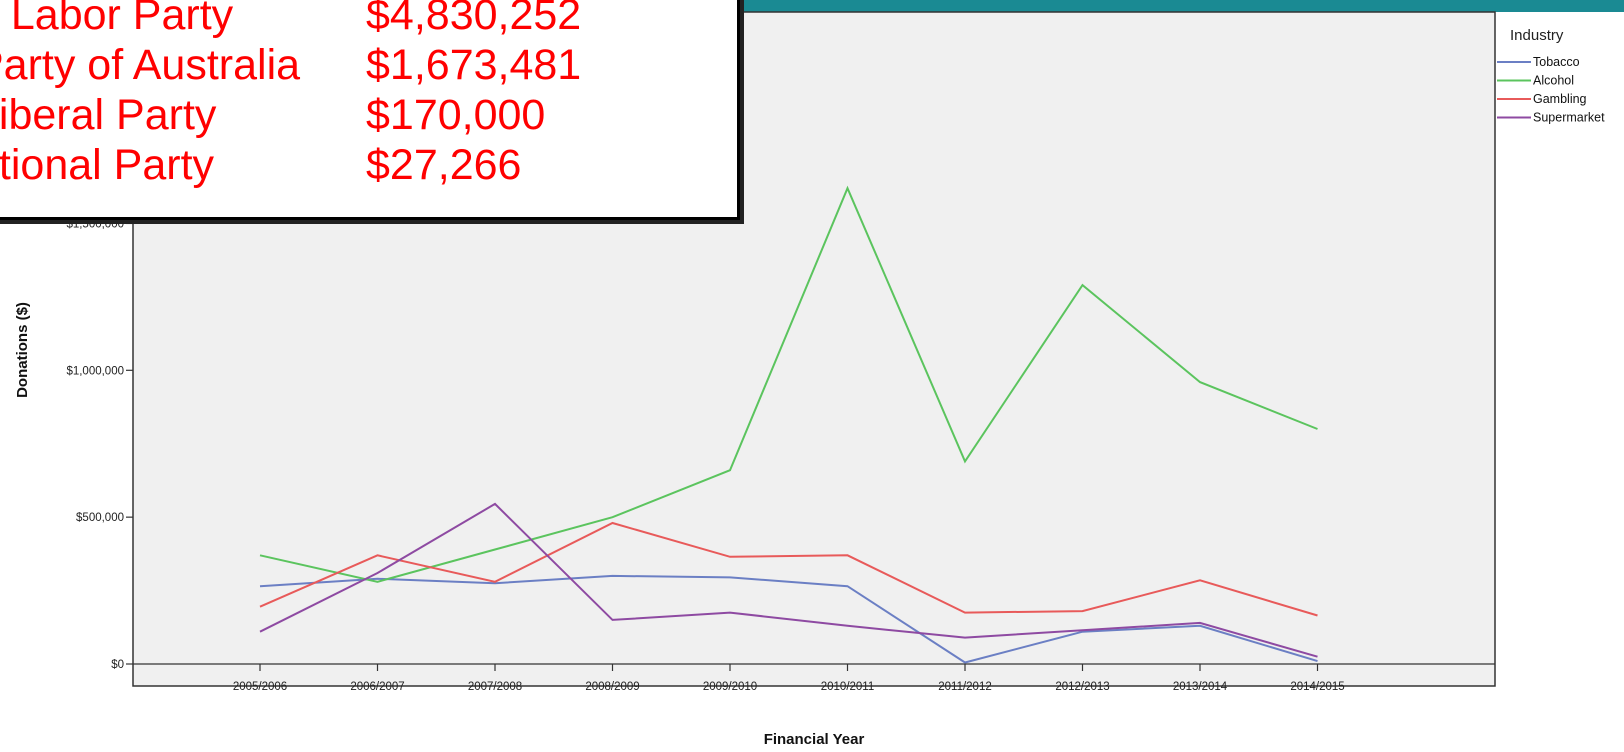 The width and height of the screenshot is (1624, 752). What do you see at coordinates (95, 224) in the screenshot?
I see `y-tick-label: $1,500,000` at bounding box center [95, 224].